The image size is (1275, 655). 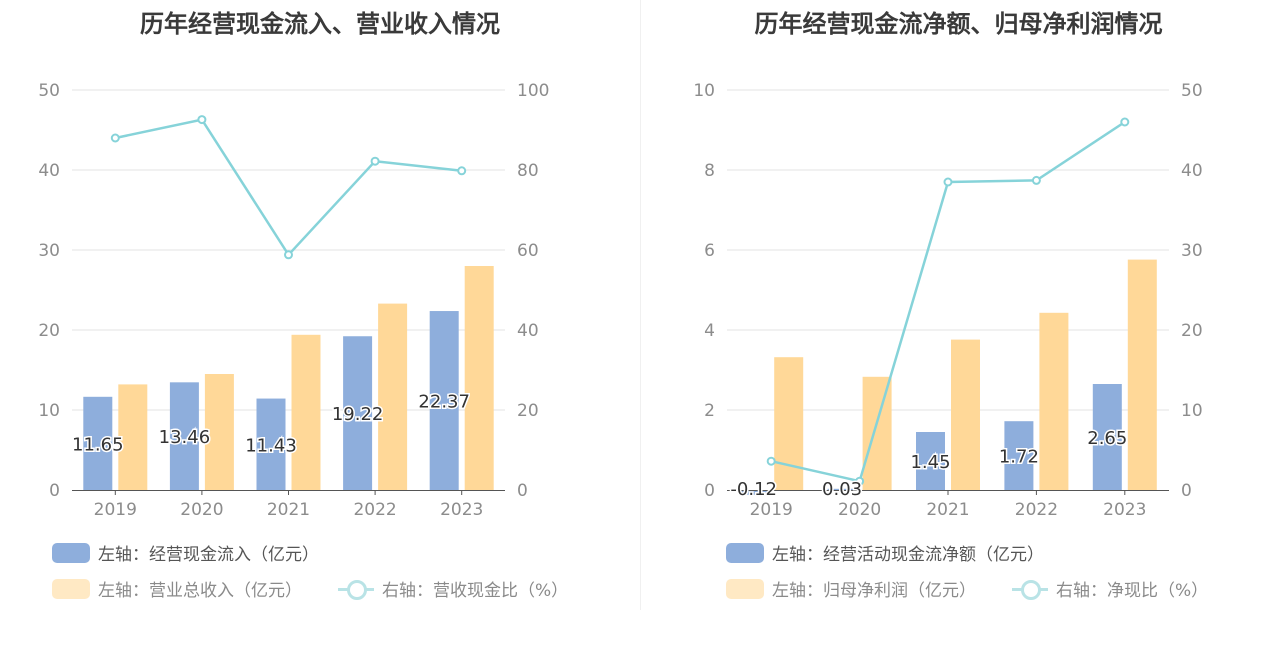 I want to click on left-axis-tick-label: 2, so click(x=709, y=411).